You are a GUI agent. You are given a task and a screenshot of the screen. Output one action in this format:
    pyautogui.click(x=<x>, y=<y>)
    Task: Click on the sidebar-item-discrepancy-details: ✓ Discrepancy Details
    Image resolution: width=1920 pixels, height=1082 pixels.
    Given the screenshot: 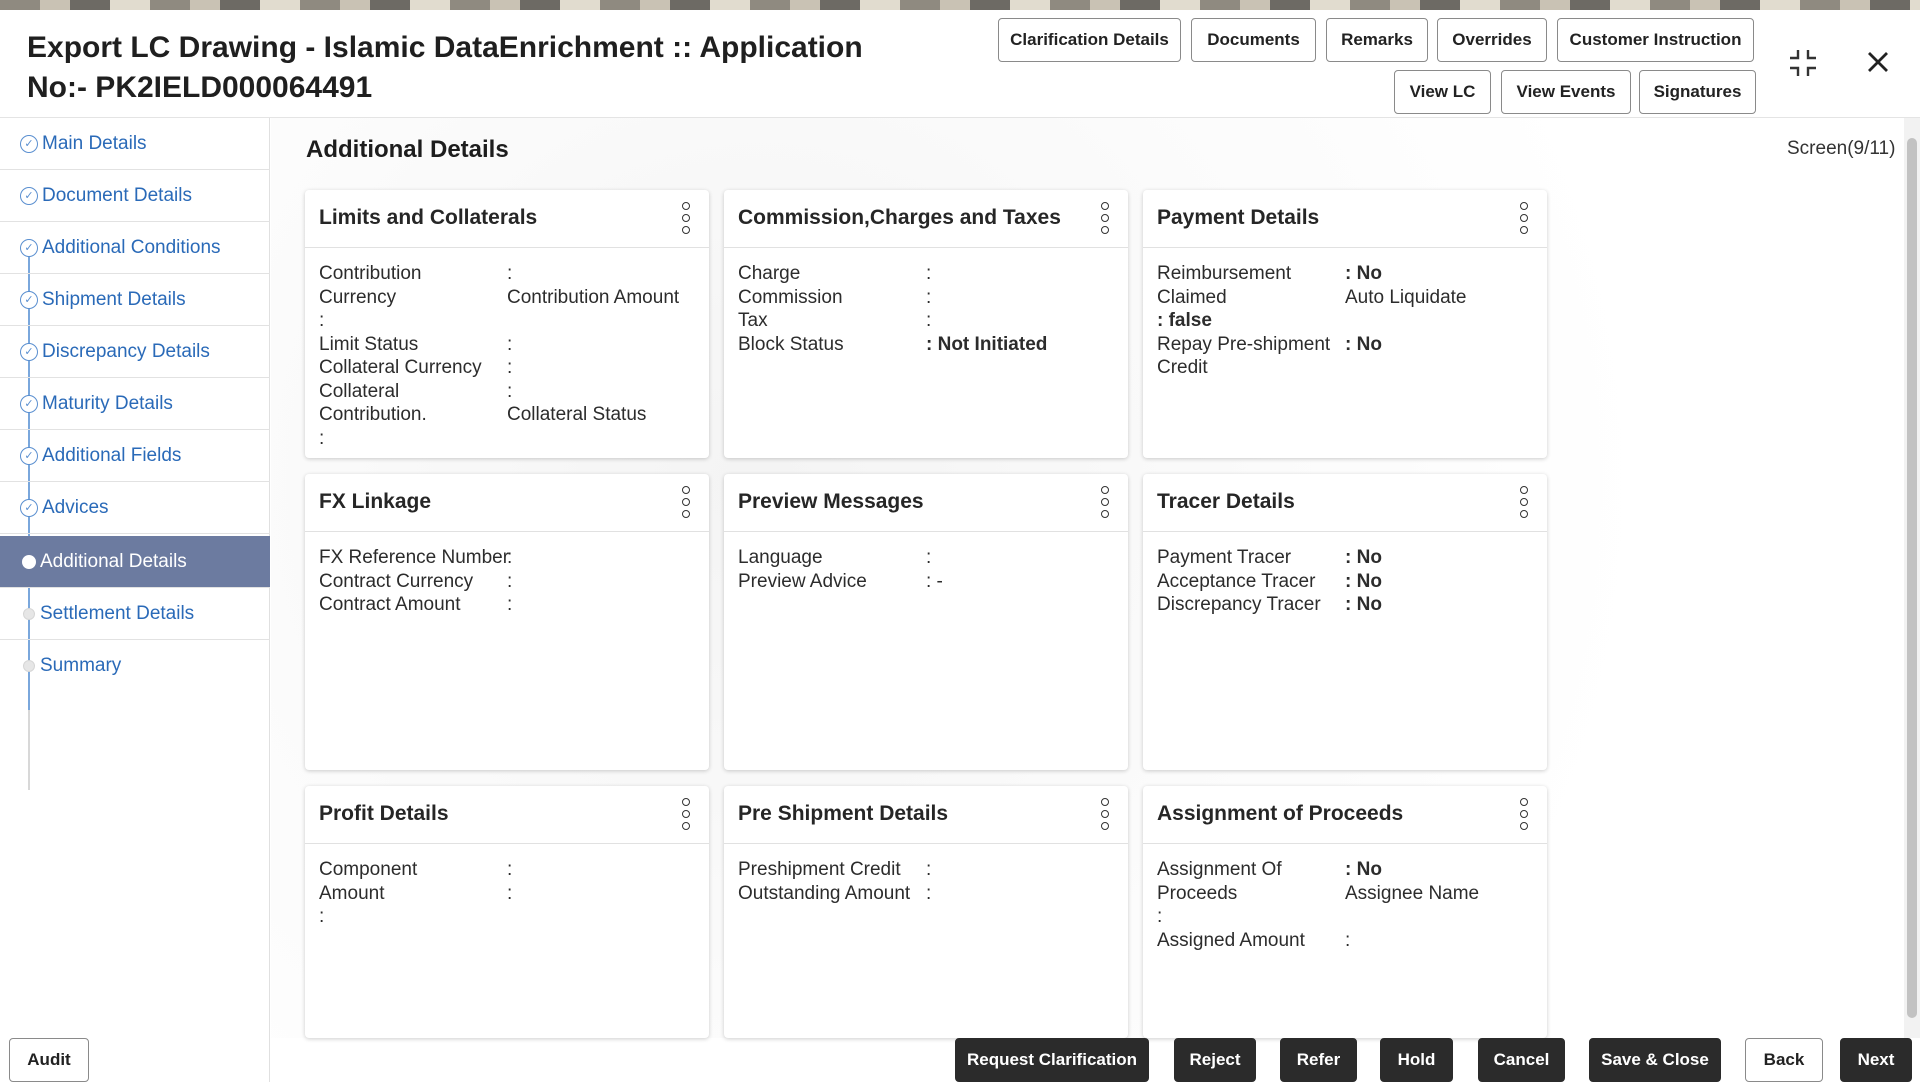 What is the action you would take?
    pyautogui.click(x=135, y=352)
    